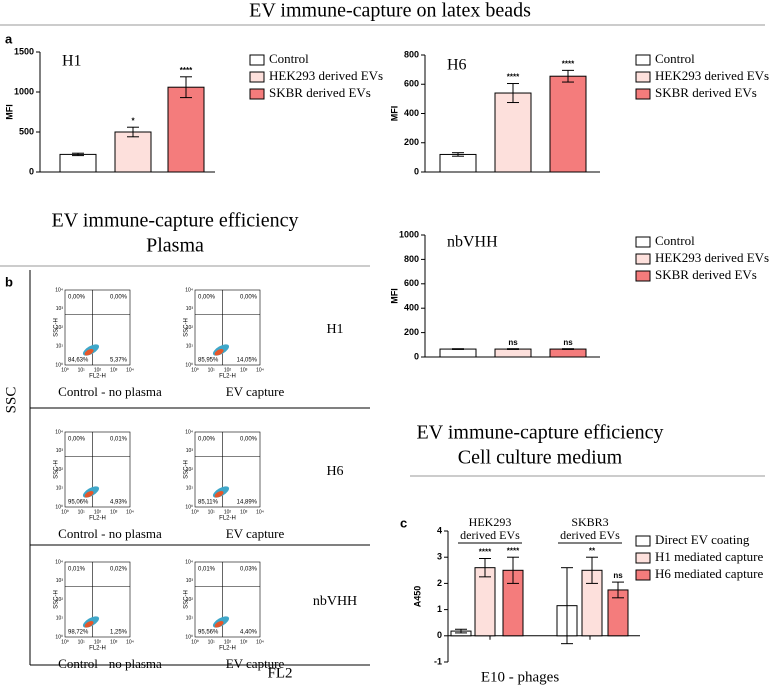 The width and height of the screenshot is (779, 687). Describe the element at coordinates (411, 84) in the screenshot. I see `y-tick-label: 600` at that location.